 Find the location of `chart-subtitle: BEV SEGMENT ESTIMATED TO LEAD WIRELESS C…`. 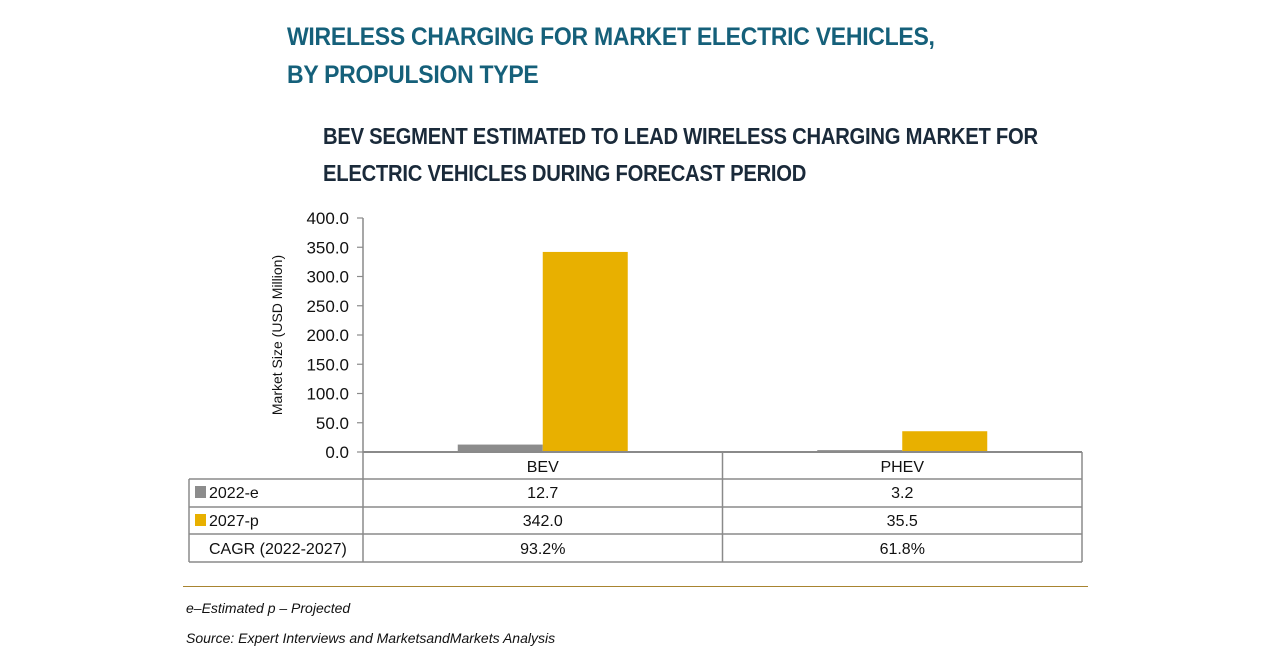

chart-subtitle: BEV SEGMENT ESTIMATED TO LEAD WIRELESS C… is located at coordinates (680, 155).